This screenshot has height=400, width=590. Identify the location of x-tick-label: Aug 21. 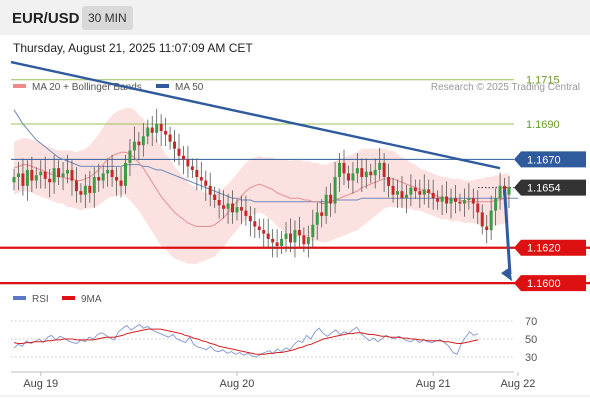
(433, 384).